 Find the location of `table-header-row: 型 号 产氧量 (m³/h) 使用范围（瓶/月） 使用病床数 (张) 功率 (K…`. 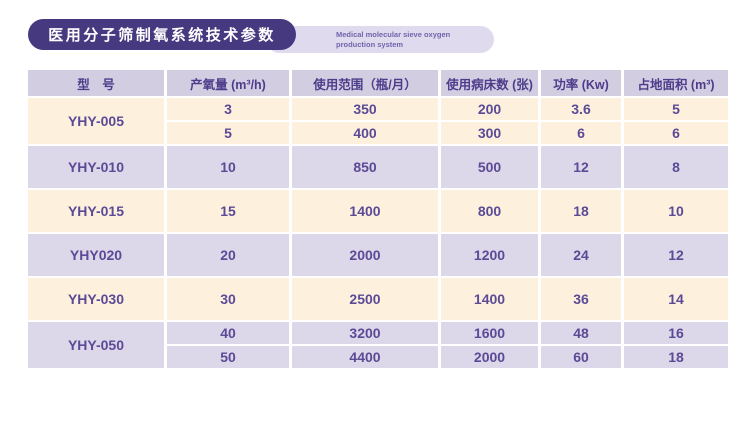

table-header-row: 型 号 产氧量 (m³/h) 使用范围（瓶/月） 使用病床数 (张) 功率 (K… is located at coordinates (378, 83).